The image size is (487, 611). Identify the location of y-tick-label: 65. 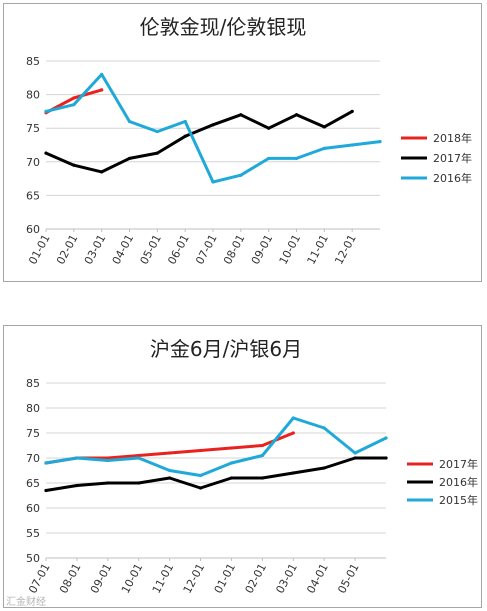
(33, 483).